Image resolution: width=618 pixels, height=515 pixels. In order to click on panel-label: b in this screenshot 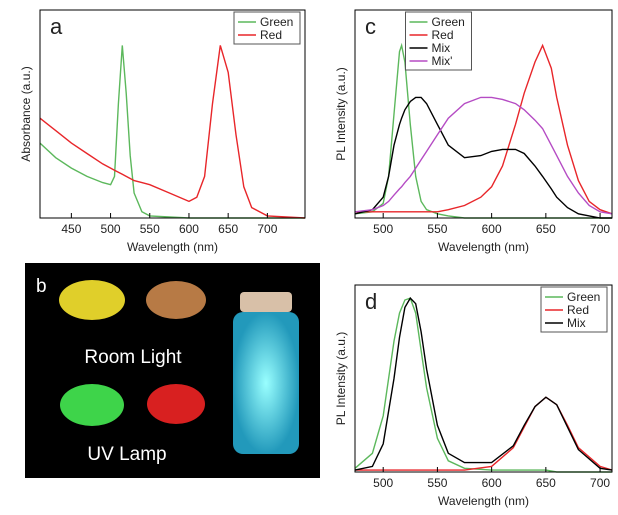, I will do `click(41, 286)`.